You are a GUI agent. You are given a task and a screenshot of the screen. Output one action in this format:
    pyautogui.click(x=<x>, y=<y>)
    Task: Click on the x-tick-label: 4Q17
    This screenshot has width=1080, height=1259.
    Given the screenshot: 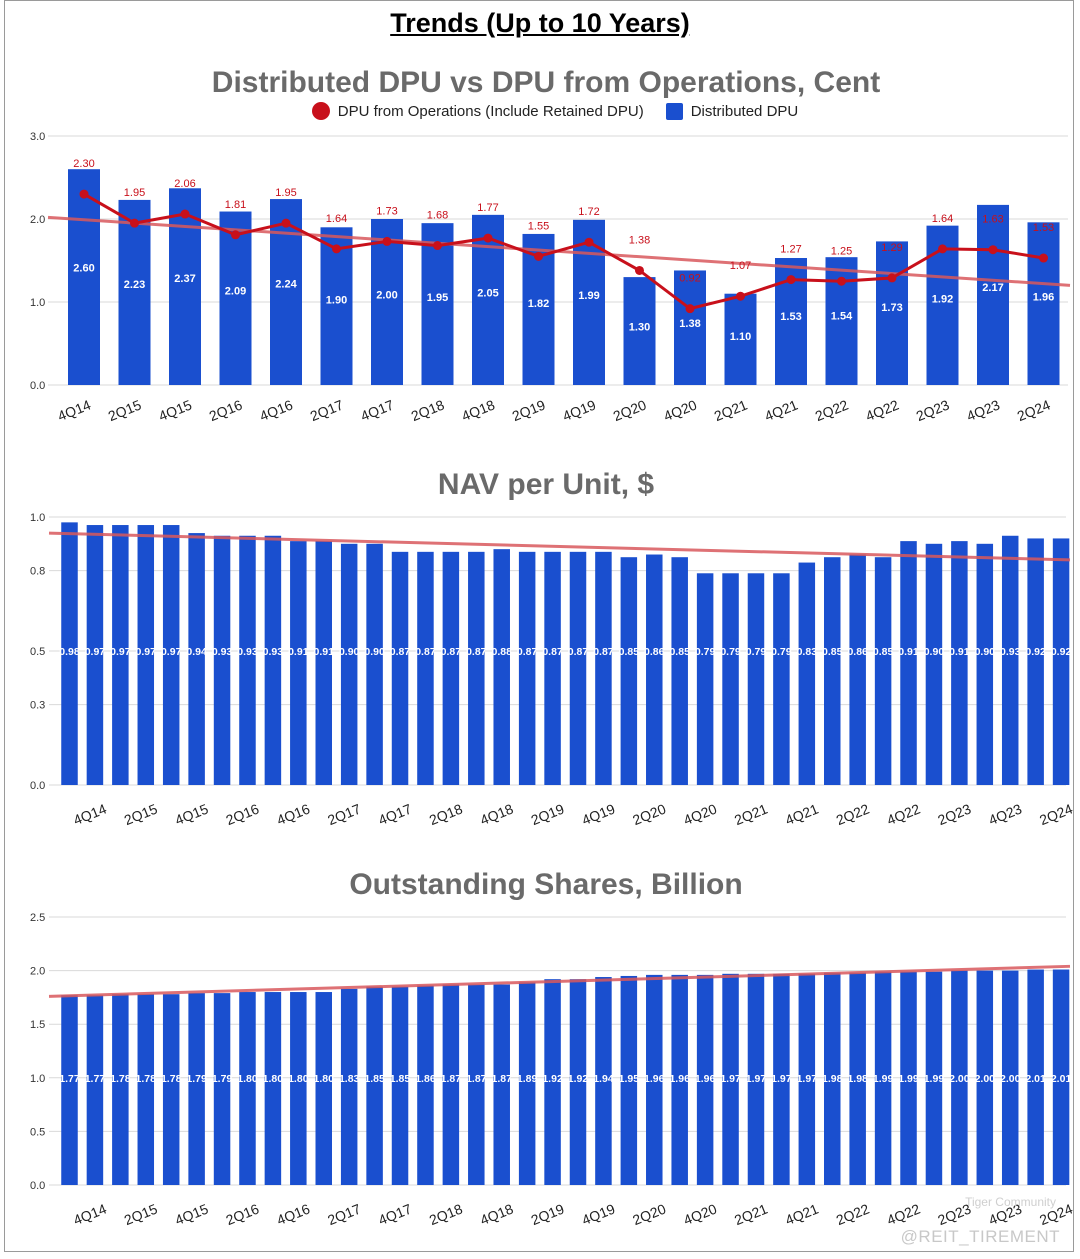 What is the action you would take?
    pyautogui.click(x=395, y=1214)
    